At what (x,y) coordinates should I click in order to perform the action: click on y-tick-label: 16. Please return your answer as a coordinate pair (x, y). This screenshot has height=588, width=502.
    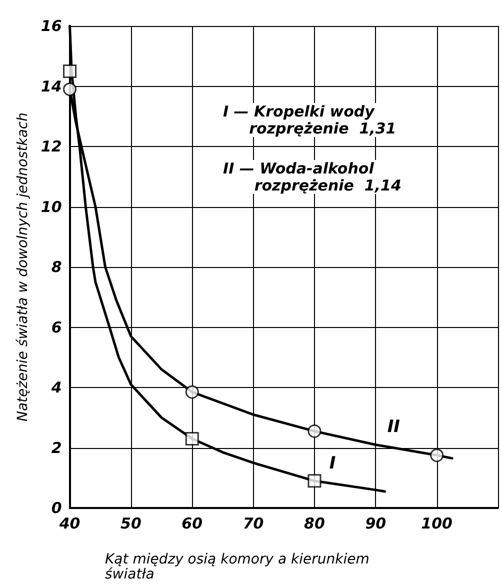
    Looking at the image, I should click on (51, 26).